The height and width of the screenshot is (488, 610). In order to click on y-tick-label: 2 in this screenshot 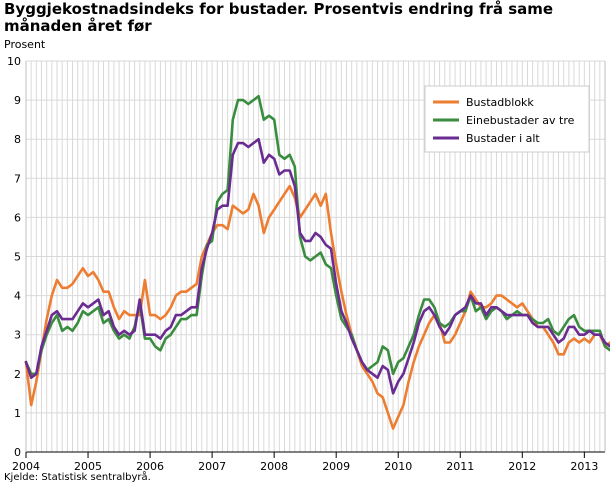, I will do `click(17, 374)`.